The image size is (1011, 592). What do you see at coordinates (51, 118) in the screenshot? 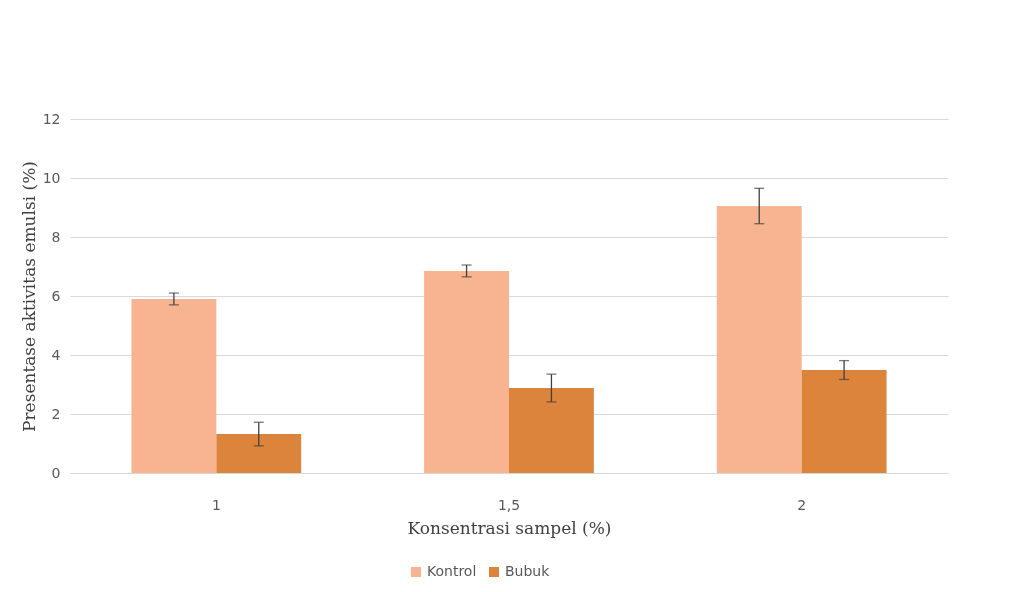
I see `y-tick-label: 12` at bounding box center [51, 118].